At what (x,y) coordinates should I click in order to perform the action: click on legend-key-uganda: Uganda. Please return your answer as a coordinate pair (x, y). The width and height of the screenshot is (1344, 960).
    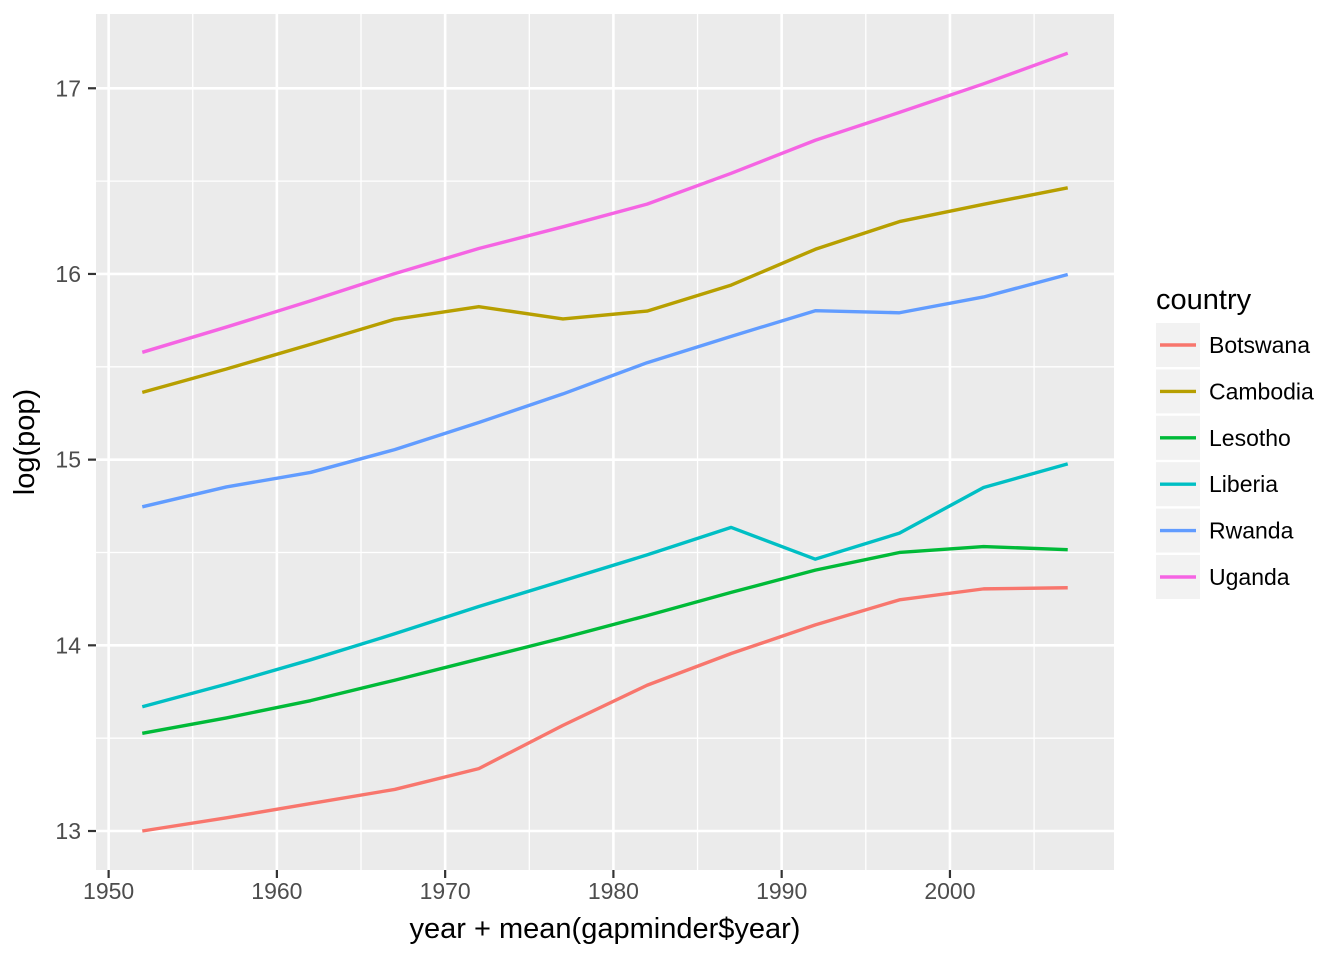
    Looking at the image, I should click on (1223, 577).